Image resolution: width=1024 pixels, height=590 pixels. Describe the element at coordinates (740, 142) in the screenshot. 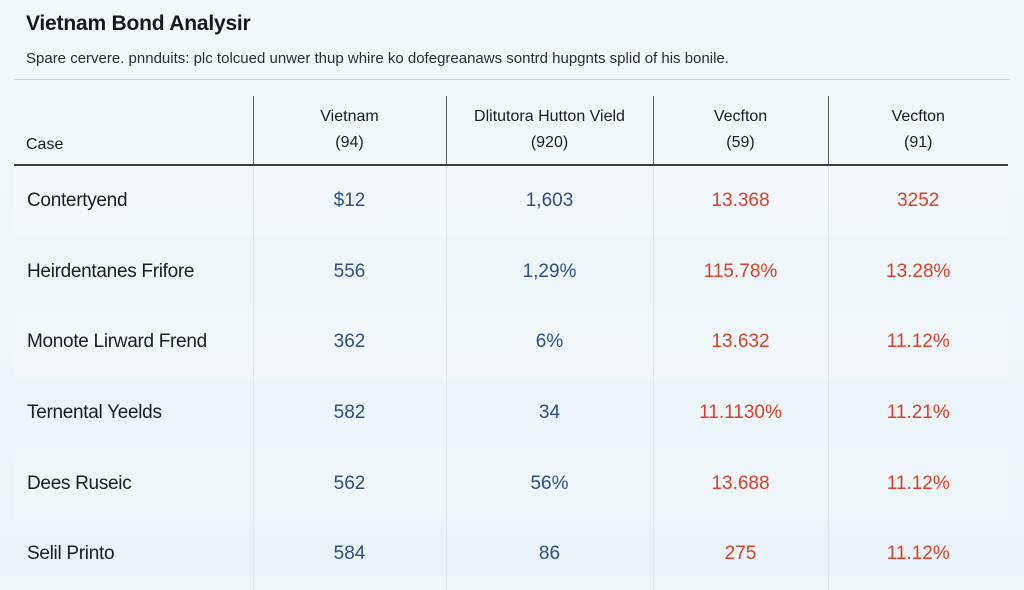

I see `column-header-sublabel: (59)` at that location.